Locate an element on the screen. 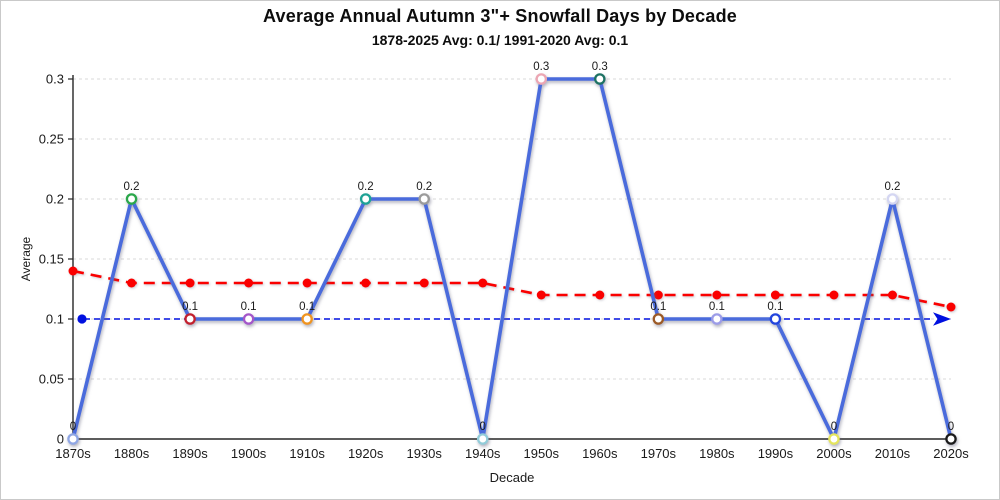 This screenshot has height=500, width=1000. x-tick-label: 1980s is located at coordinates (717, 453).